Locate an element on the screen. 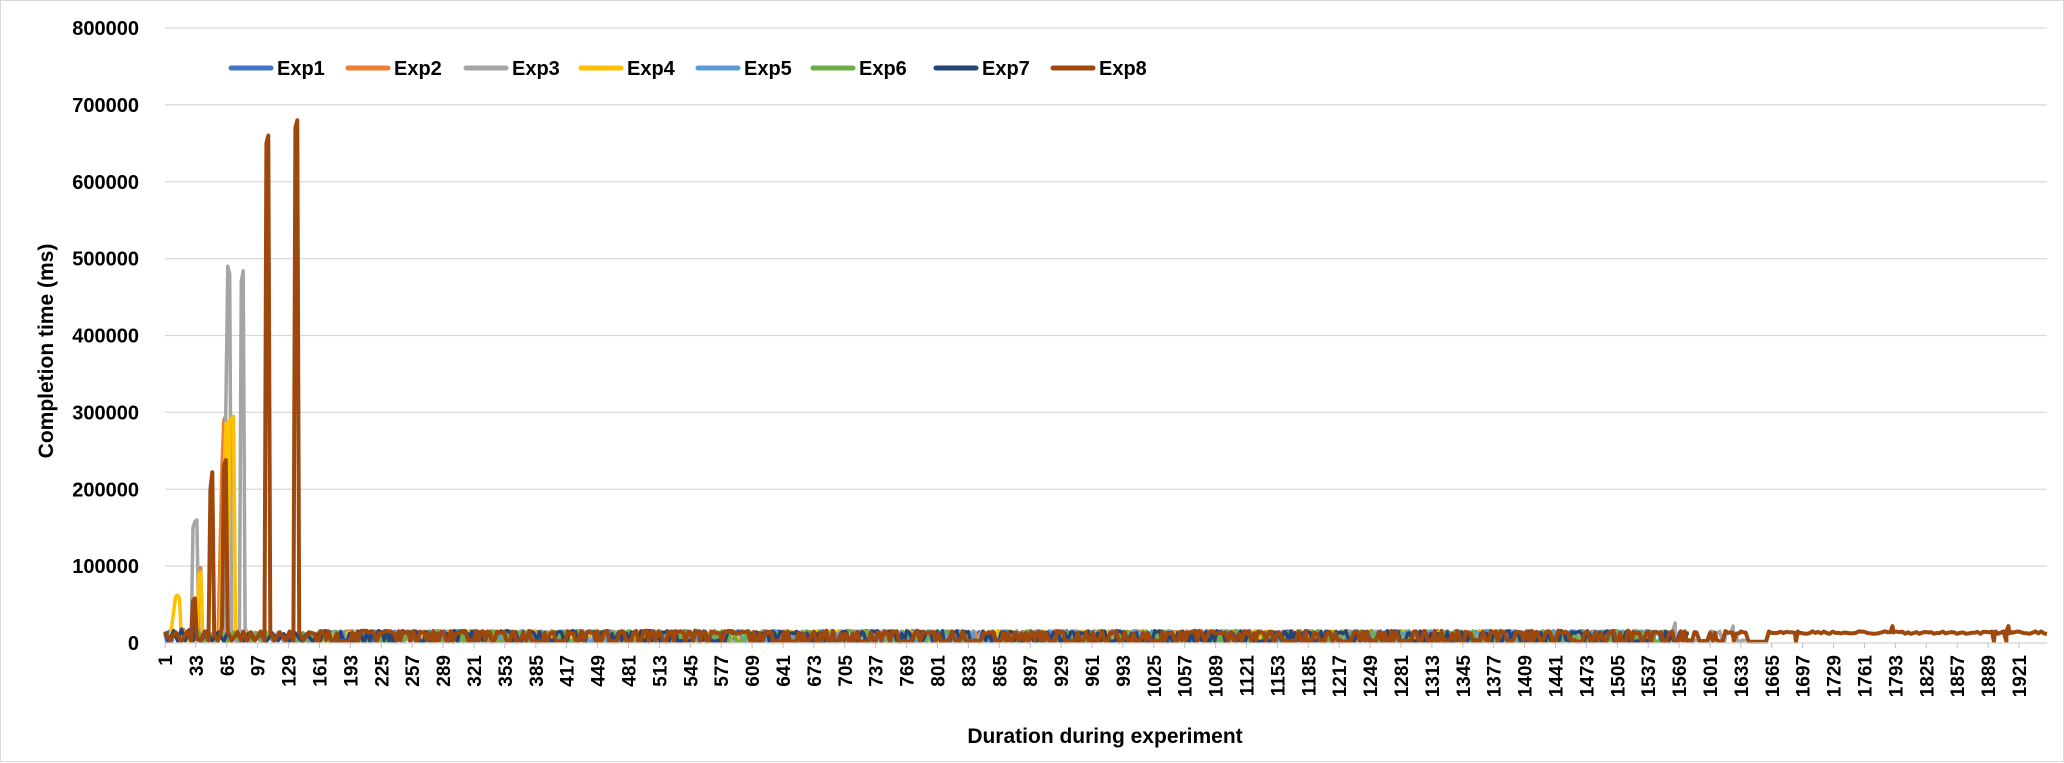  x-tick-label: 1793 is located at coordinates (1896, 676).